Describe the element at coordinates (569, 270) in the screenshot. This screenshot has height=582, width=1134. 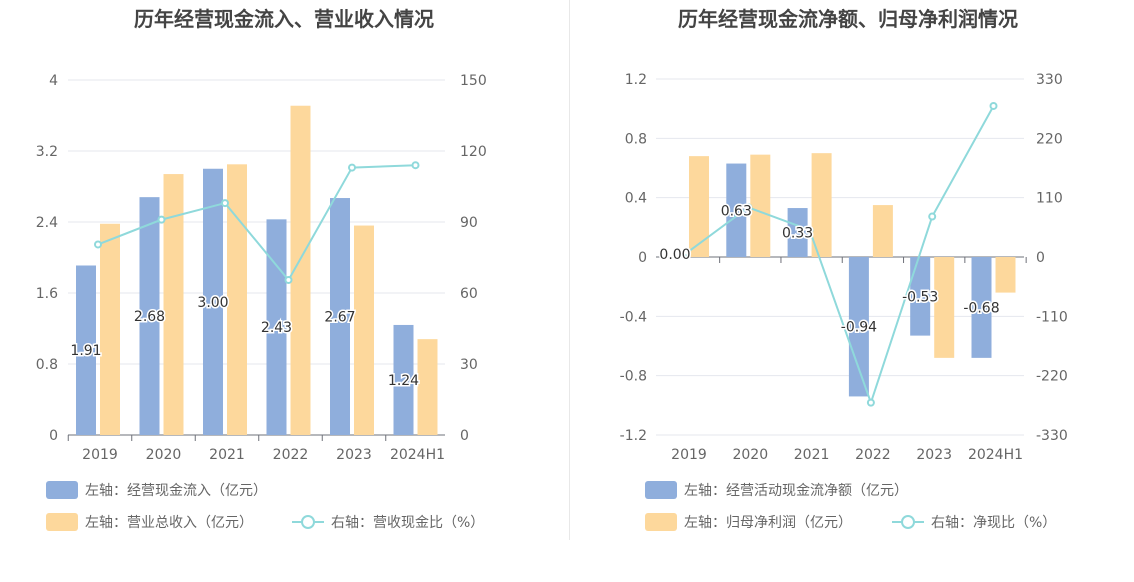
I see `chart-divider` at that location.